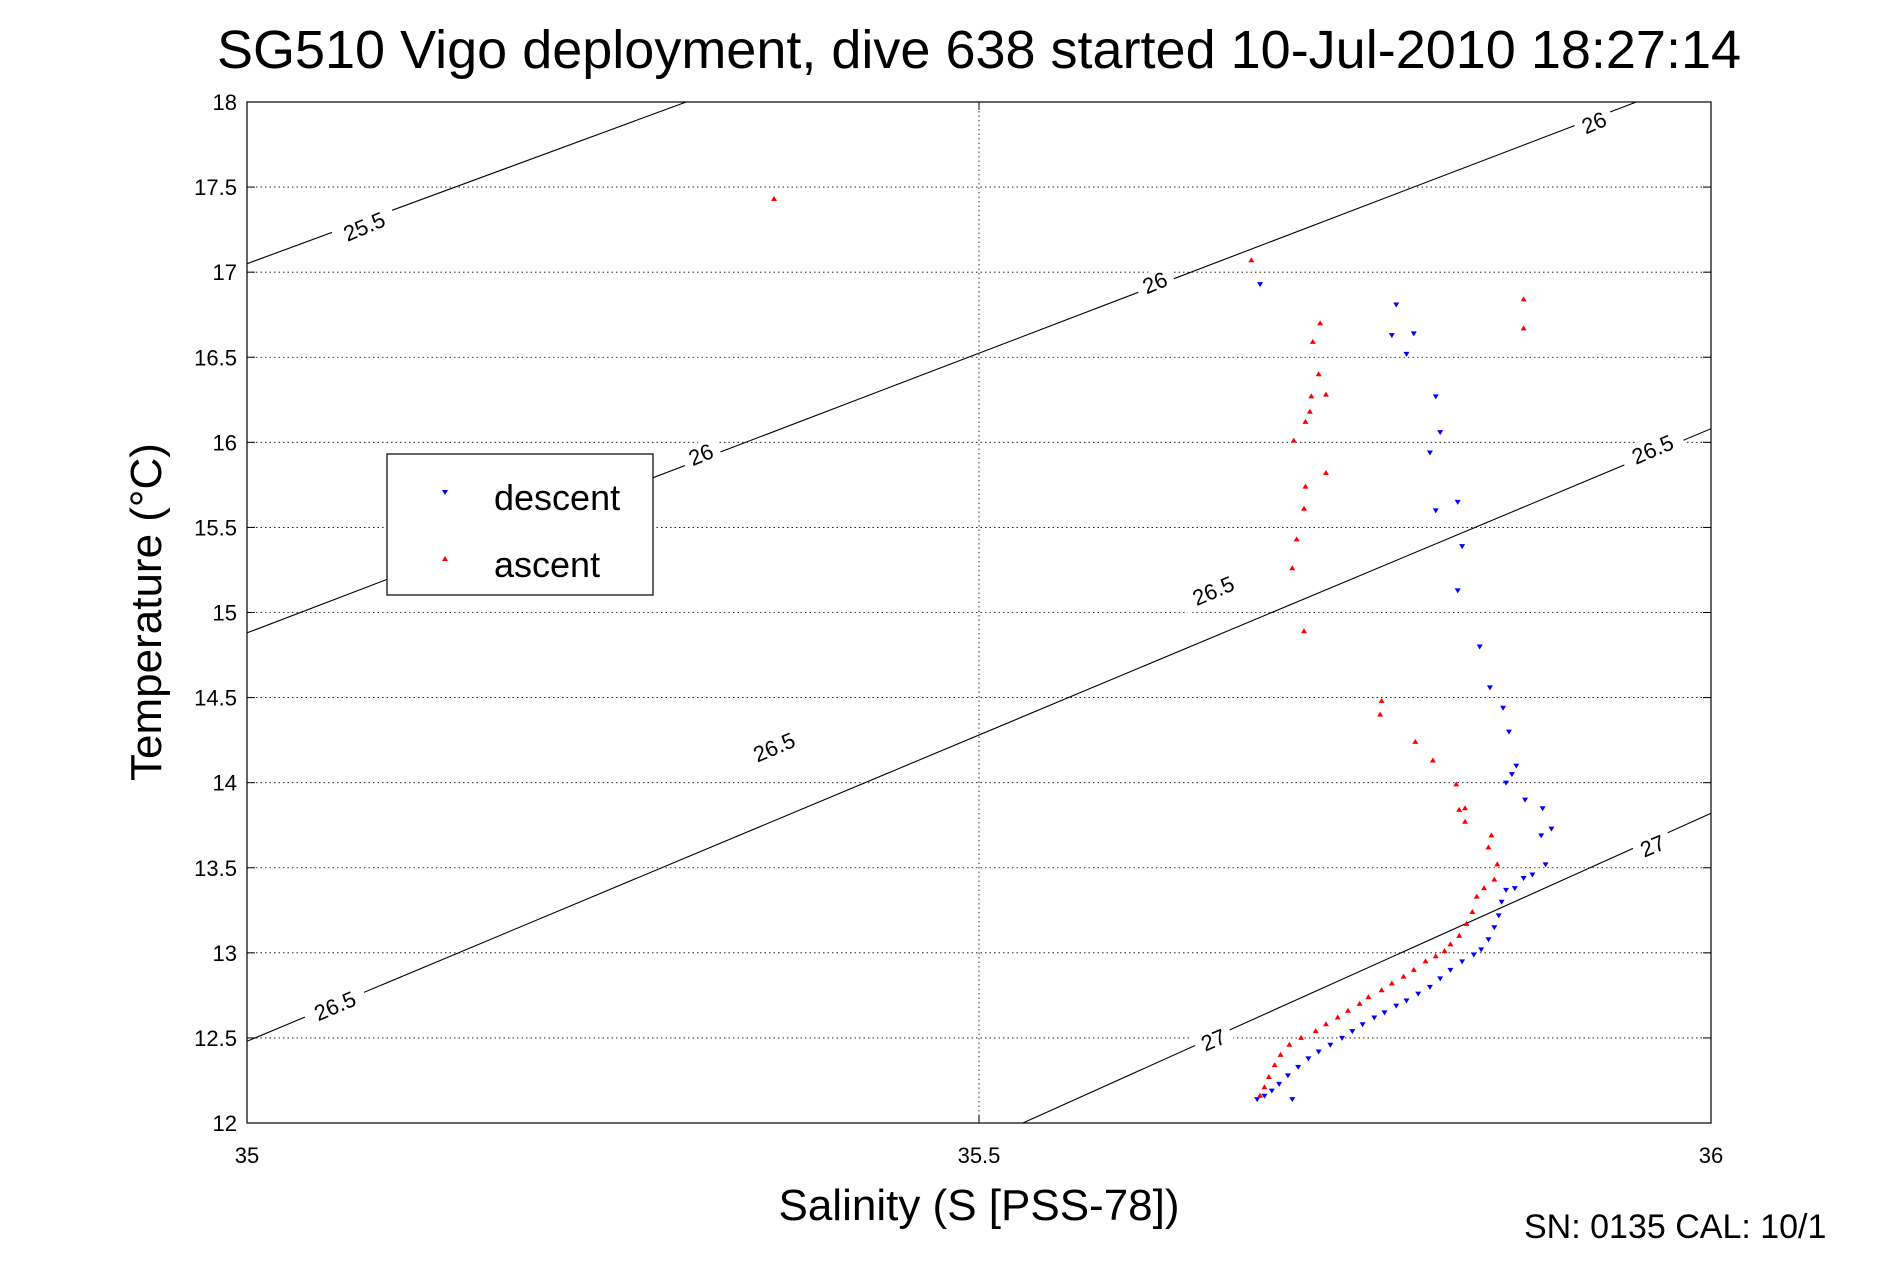 The height and width of the screenshot is (1262, 1891). I want to click on y-tick-label: 16, so click(225, 442).